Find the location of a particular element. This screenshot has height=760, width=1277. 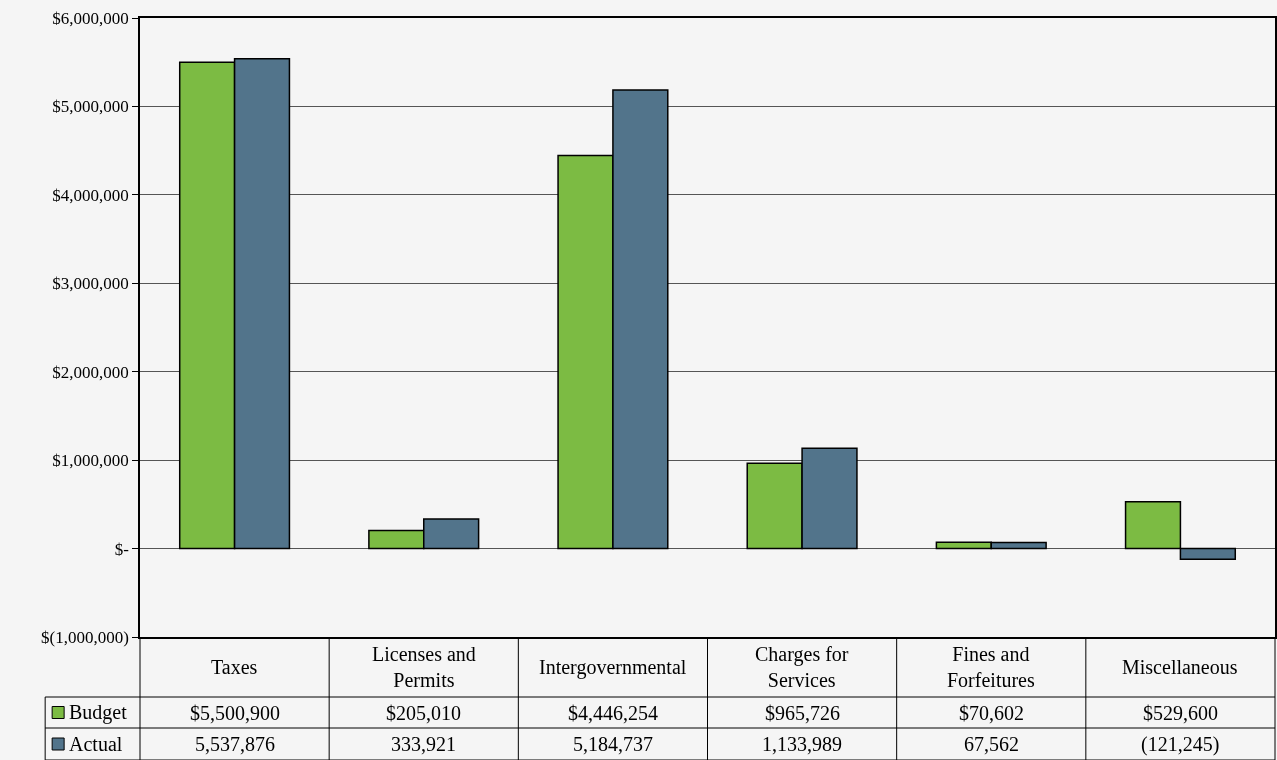

y-tick-label: $3,000,000 is located at coordinates (90, 284).